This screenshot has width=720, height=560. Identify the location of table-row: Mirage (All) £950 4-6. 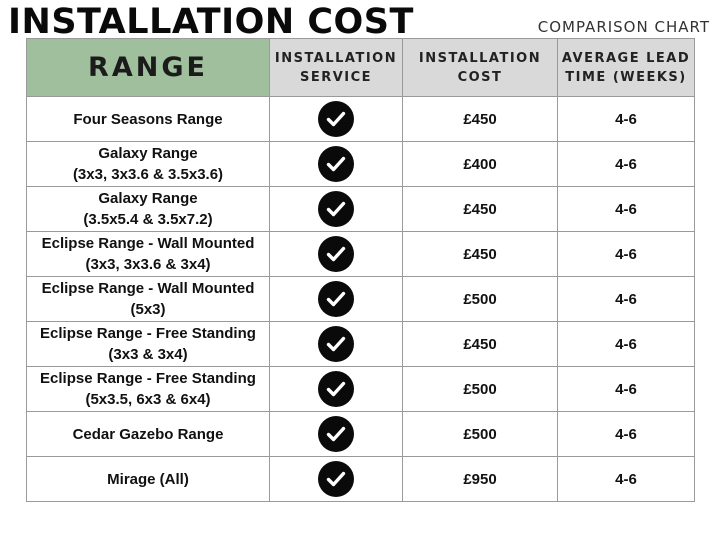
(360, 479).